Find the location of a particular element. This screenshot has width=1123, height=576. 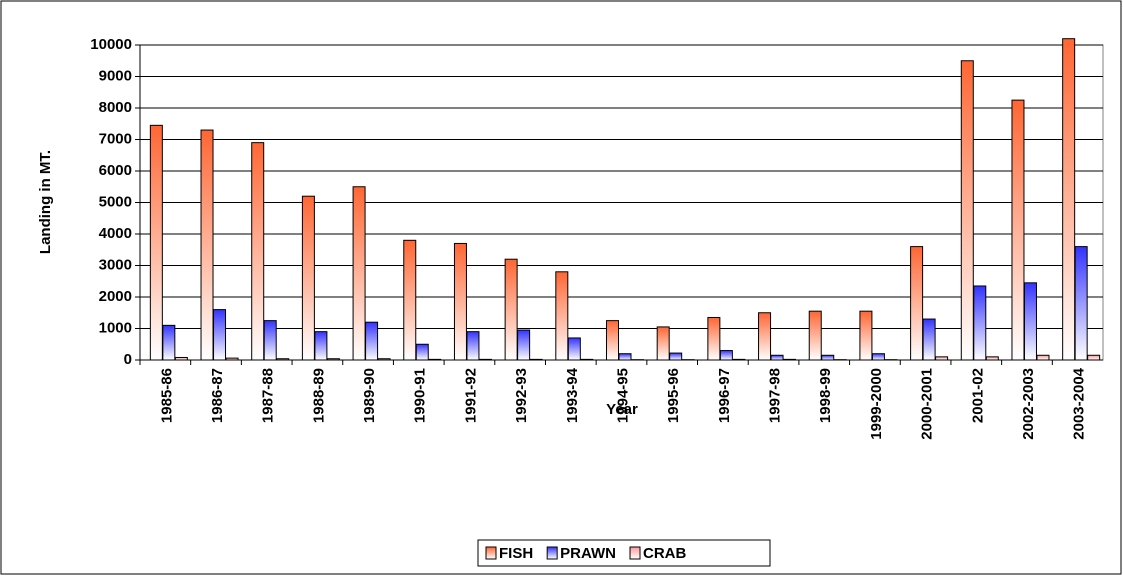

y-tick-label: 2000 is located at coordinates (115, 296).